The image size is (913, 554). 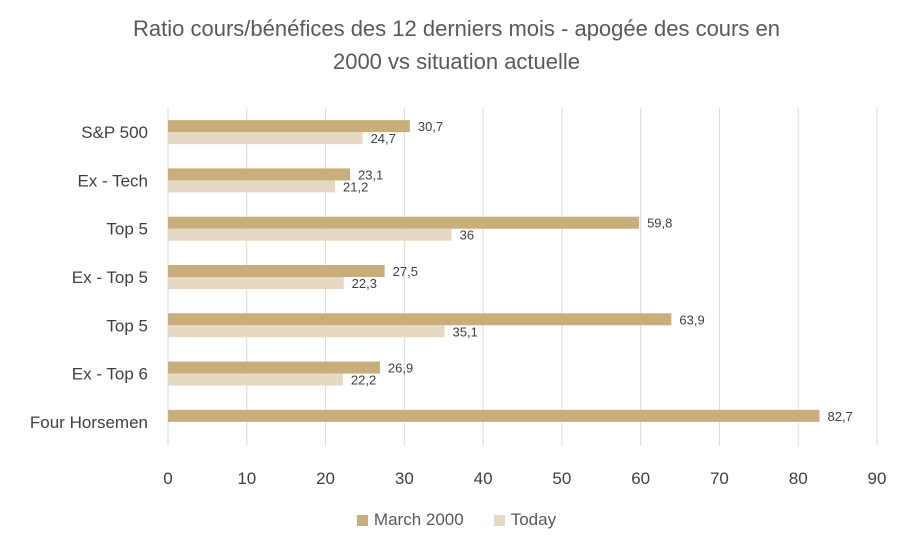 I want to click on data-label-s1-1: 21,2, so click(x=355, y=186).